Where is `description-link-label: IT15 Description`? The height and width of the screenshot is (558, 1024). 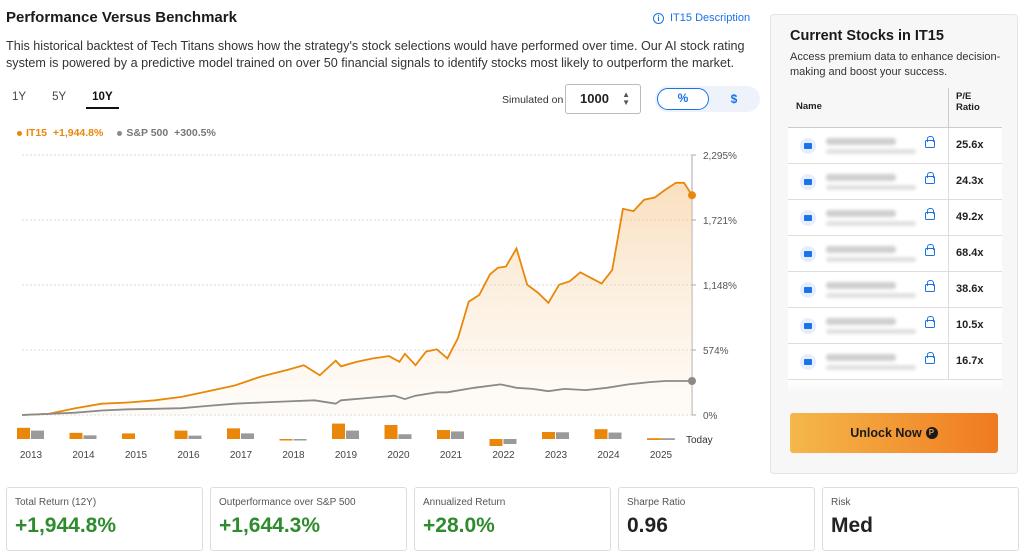
description-link-label: IT15 Description is located at coordinates (710, 18).